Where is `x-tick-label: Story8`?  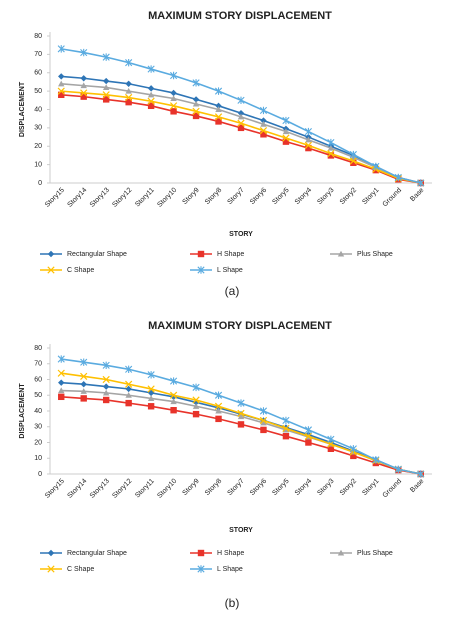
x-tick-label: Story8 is located at coordinates (213, 487).